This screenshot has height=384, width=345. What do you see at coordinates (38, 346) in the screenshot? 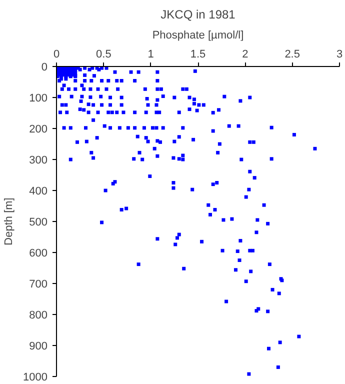
I see `y-tick-label: 900` at bounding box center [38, 346].